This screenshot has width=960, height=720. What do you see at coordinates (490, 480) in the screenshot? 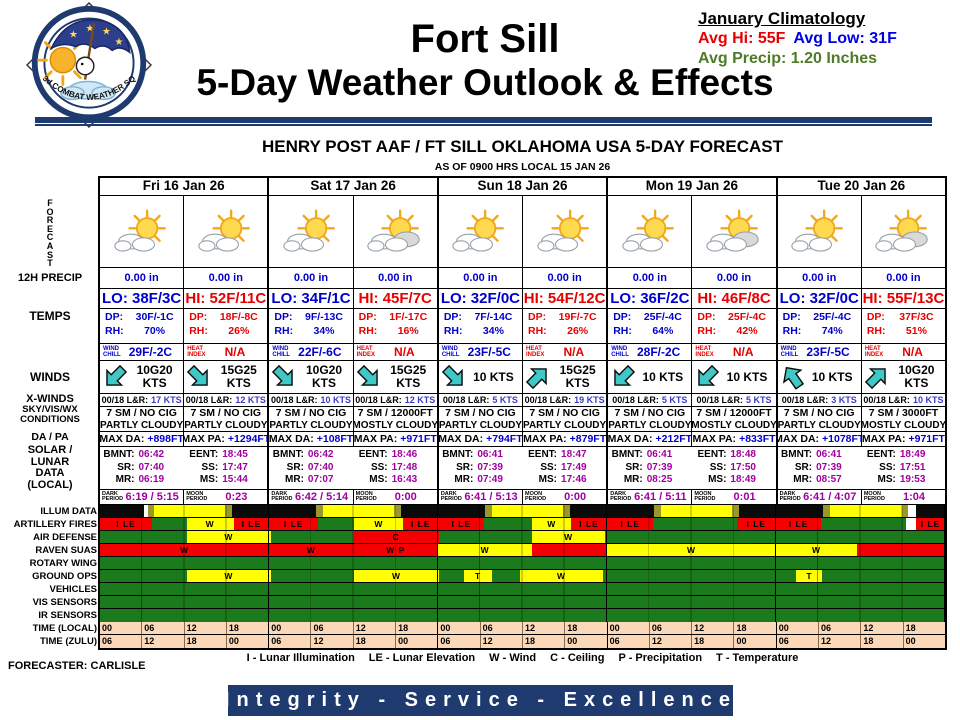
I see `solar-time: 07:49` at bounding box center [490, 480].